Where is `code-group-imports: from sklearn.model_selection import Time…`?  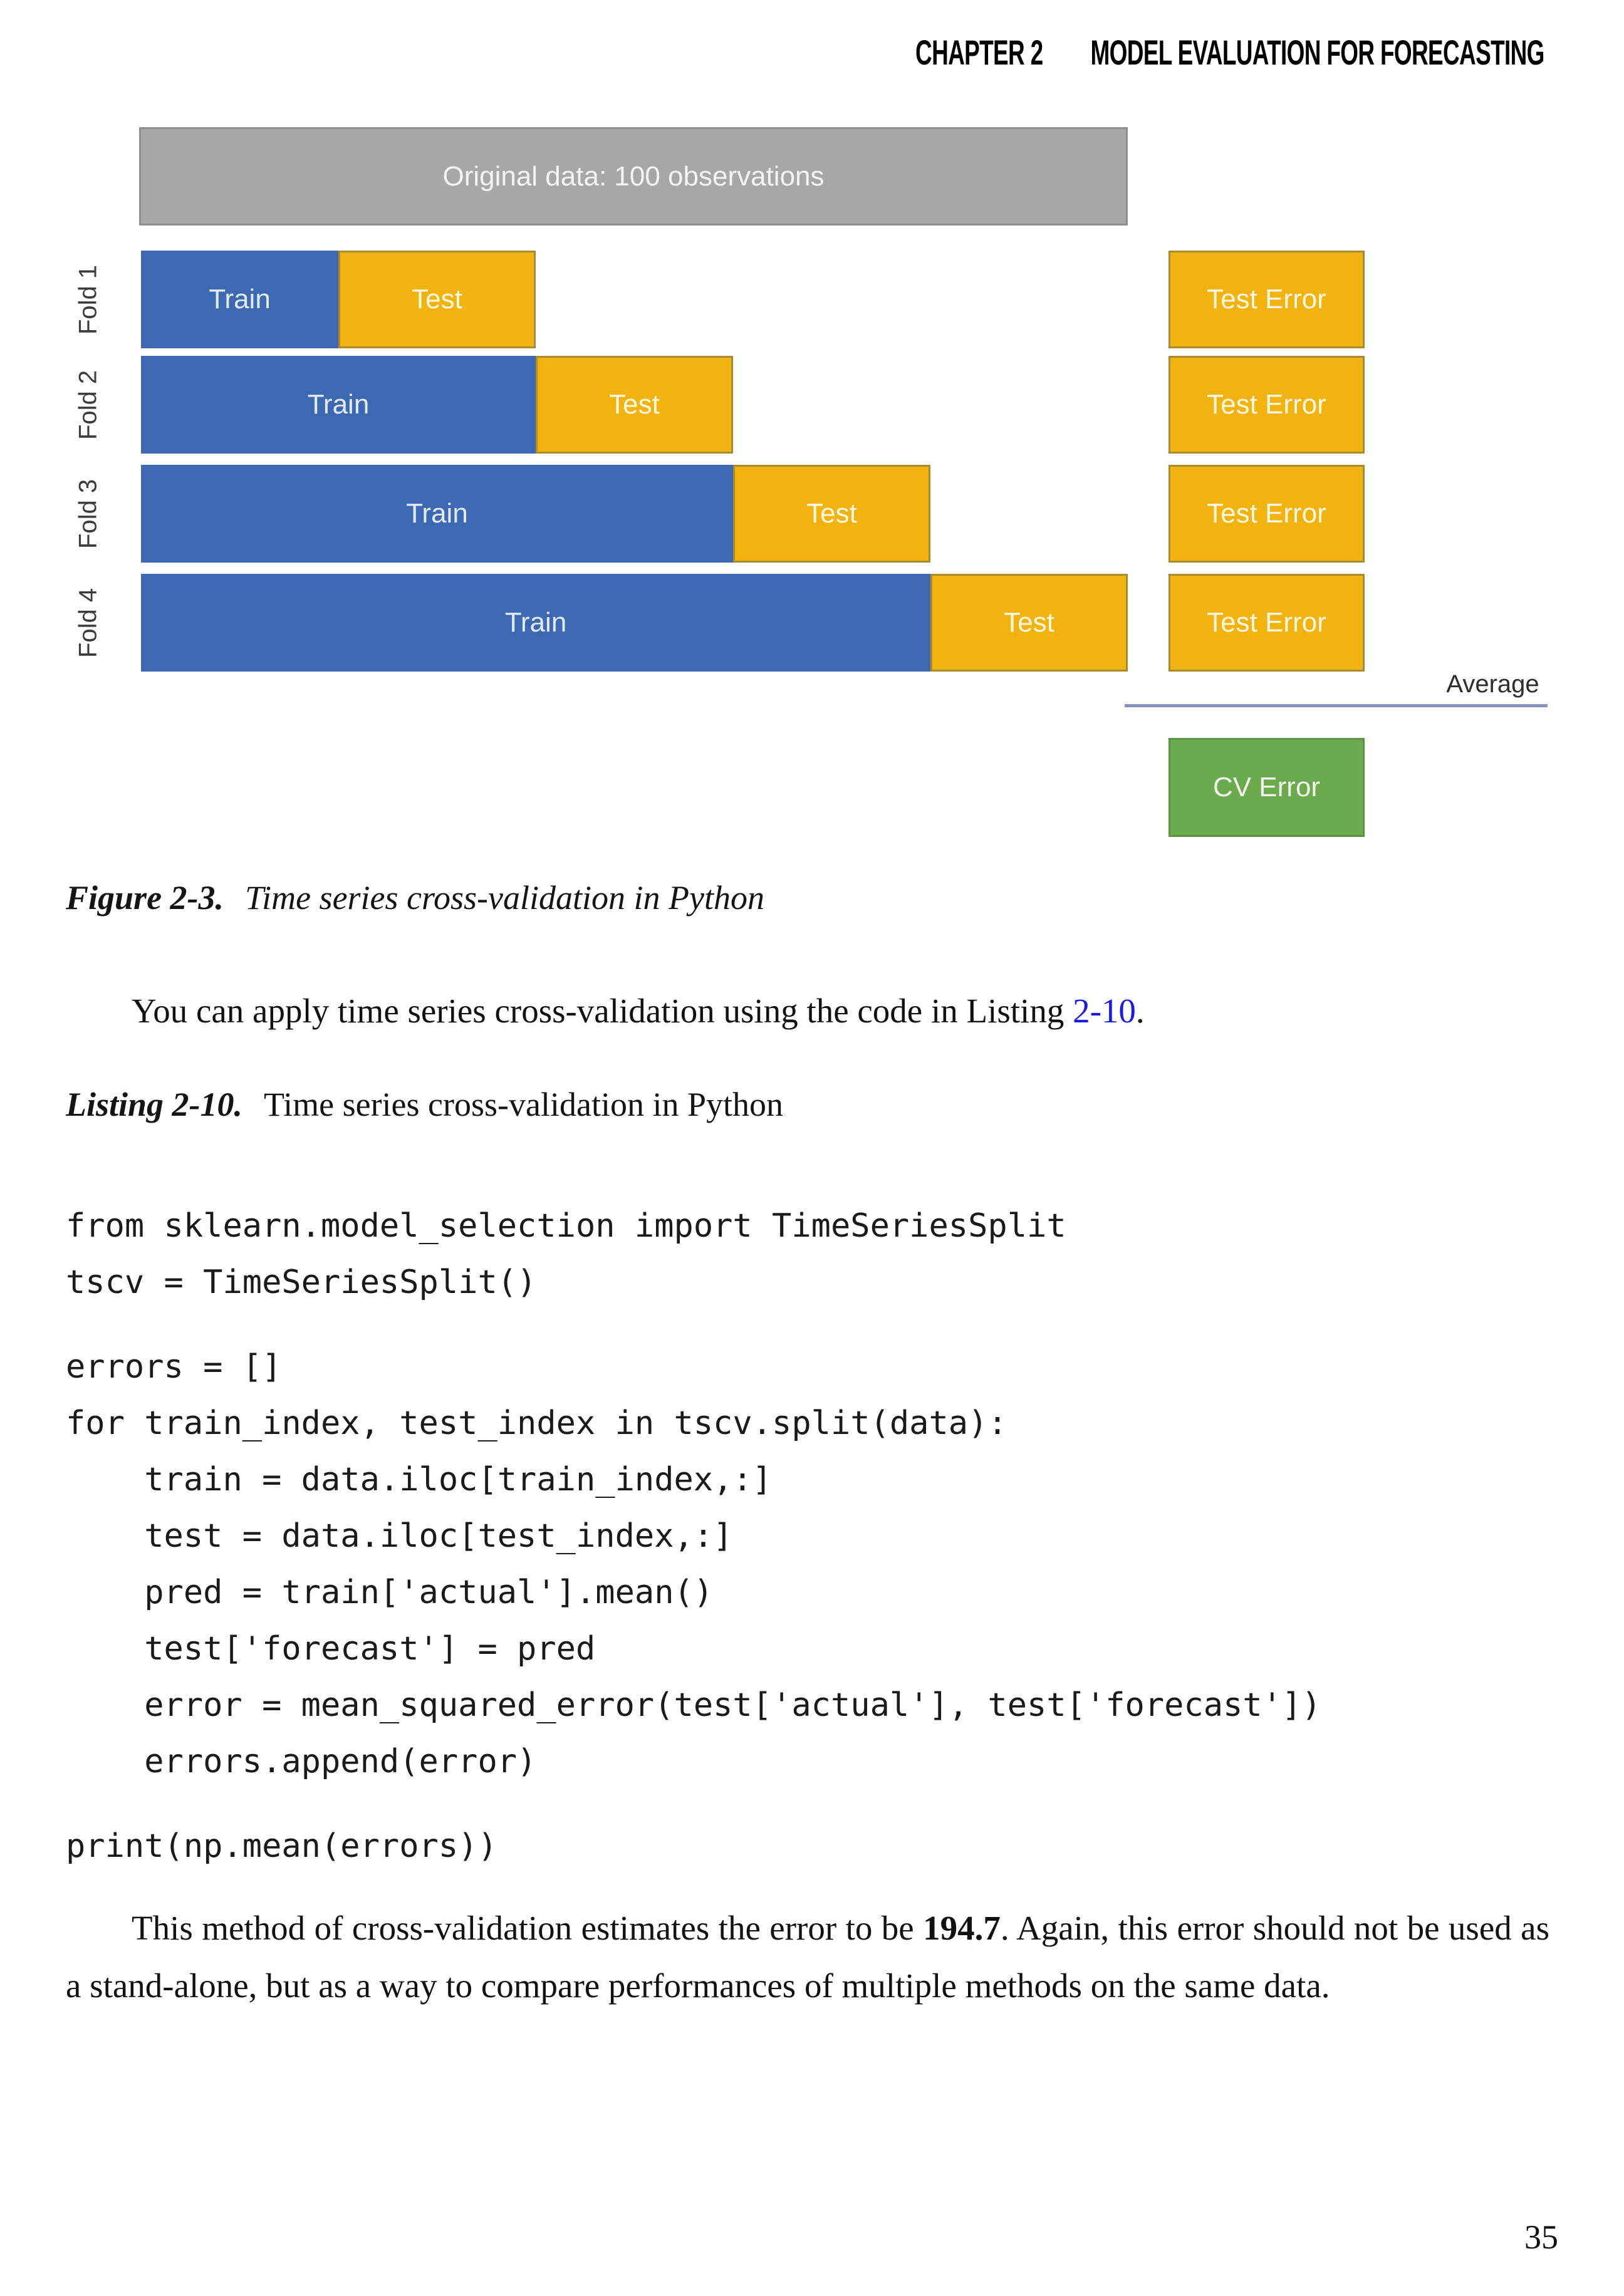
code-group-imports: from sklearn.model_selection import Time… is located at coordinates (694, 1254).